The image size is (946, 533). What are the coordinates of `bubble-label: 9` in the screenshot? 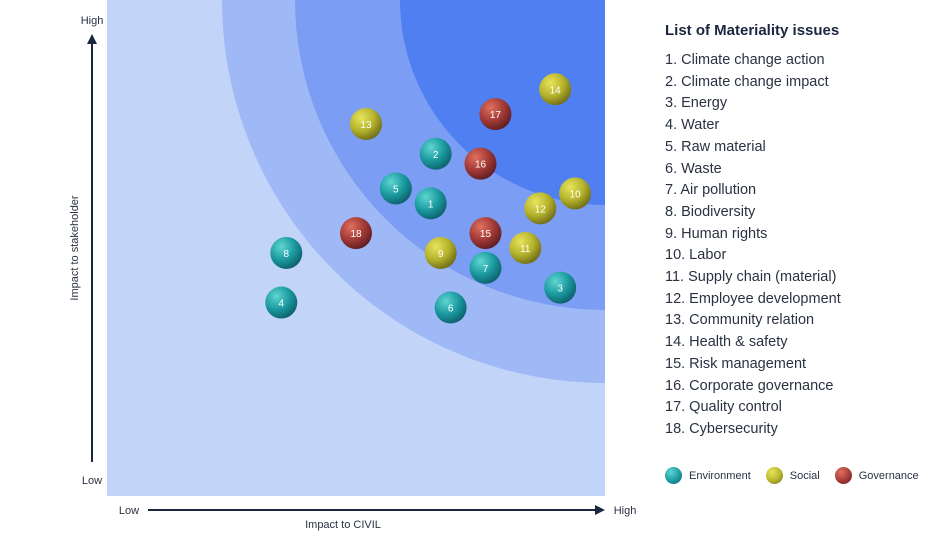 It's located at (441, 254).